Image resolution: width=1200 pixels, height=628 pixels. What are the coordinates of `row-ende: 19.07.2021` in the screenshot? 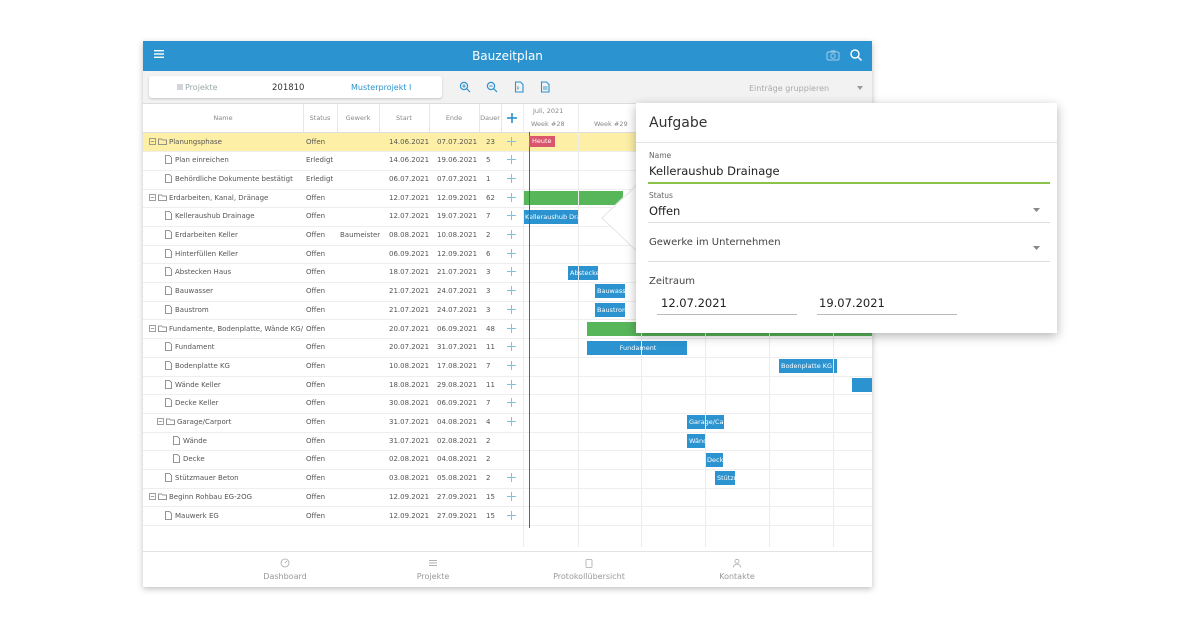 It's located at (457, 216).